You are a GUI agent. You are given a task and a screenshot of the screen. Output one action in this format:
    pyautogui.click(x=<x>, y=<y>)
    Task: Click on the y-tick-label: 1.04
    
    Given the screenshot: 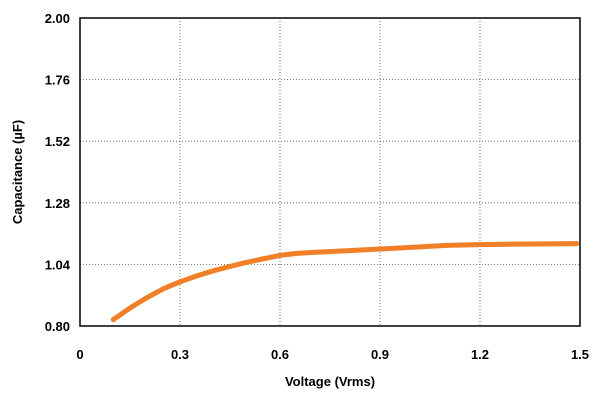 What is the action you would take?
    pyautogui.click(x=58, y=264)
    